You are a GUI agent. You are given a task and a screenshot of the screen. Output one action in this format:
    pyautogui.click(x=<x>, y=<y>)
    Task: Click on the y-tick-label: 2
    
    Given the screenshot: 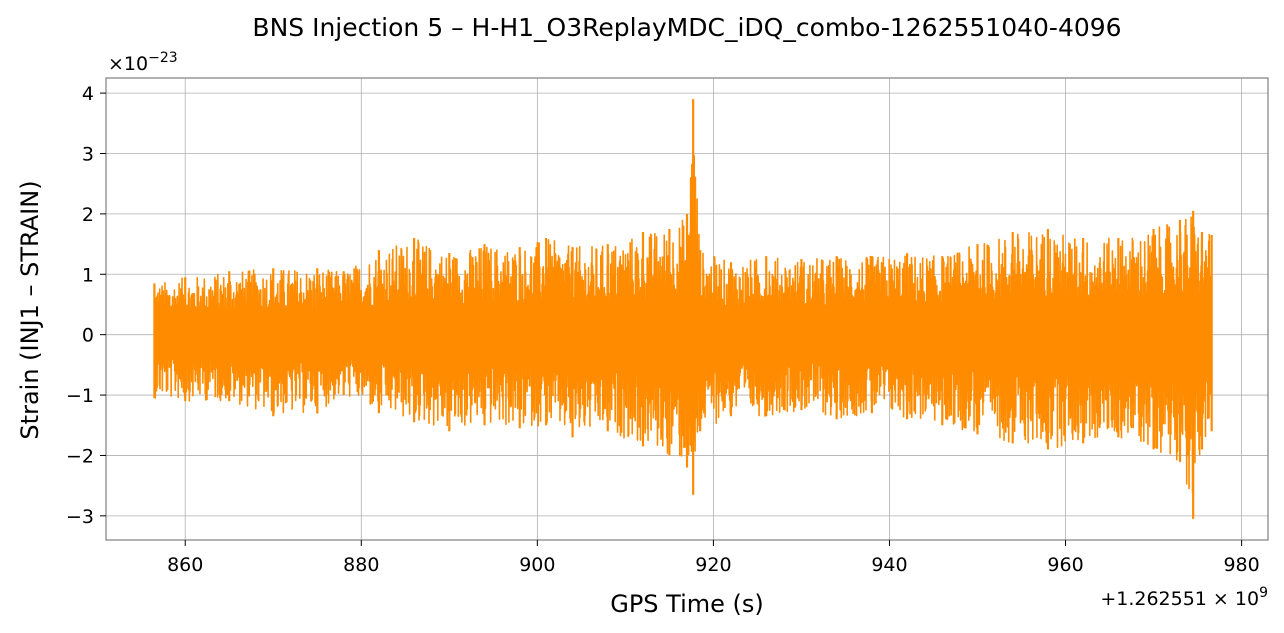 What is the action you would take?
    pyautogui.click(x=88, y=215)
    